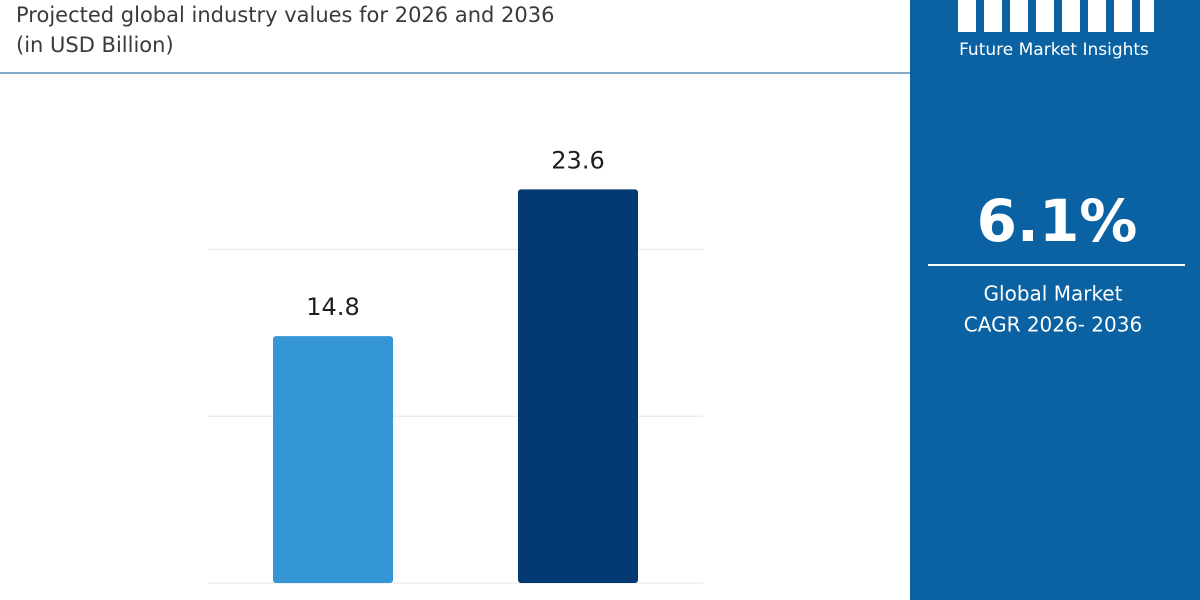  Describe the element at coordinates (577, 160) in the screenshot. I see `value-label: 23.6` at that location.